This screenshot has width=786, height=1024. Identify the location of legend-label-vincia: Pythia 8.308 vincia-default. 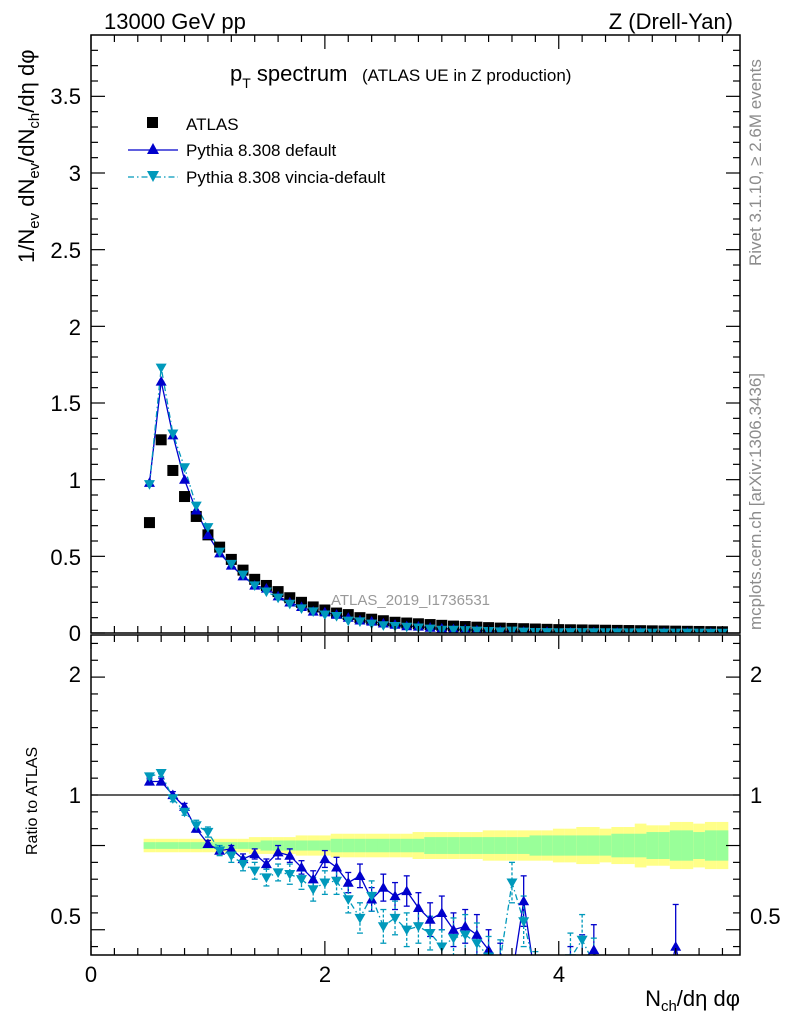
(286, 177).